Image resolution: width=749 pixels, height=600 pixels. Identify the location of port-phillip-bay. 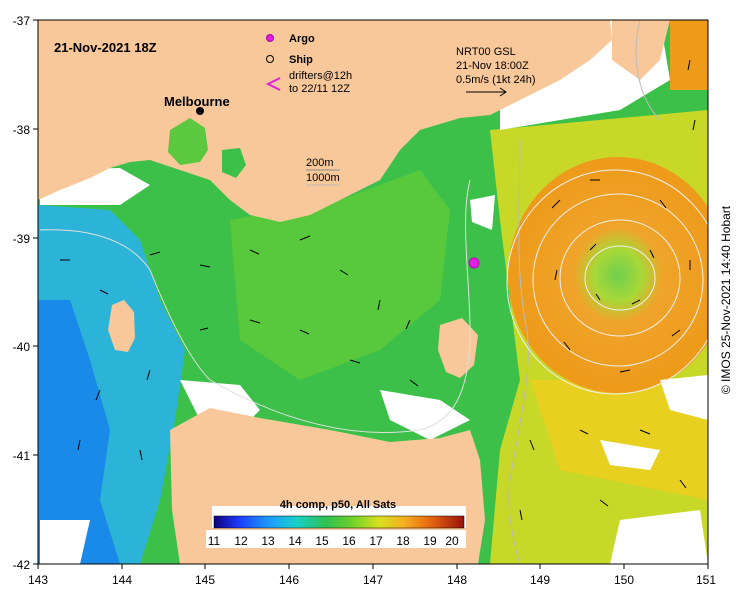
(188, 141).